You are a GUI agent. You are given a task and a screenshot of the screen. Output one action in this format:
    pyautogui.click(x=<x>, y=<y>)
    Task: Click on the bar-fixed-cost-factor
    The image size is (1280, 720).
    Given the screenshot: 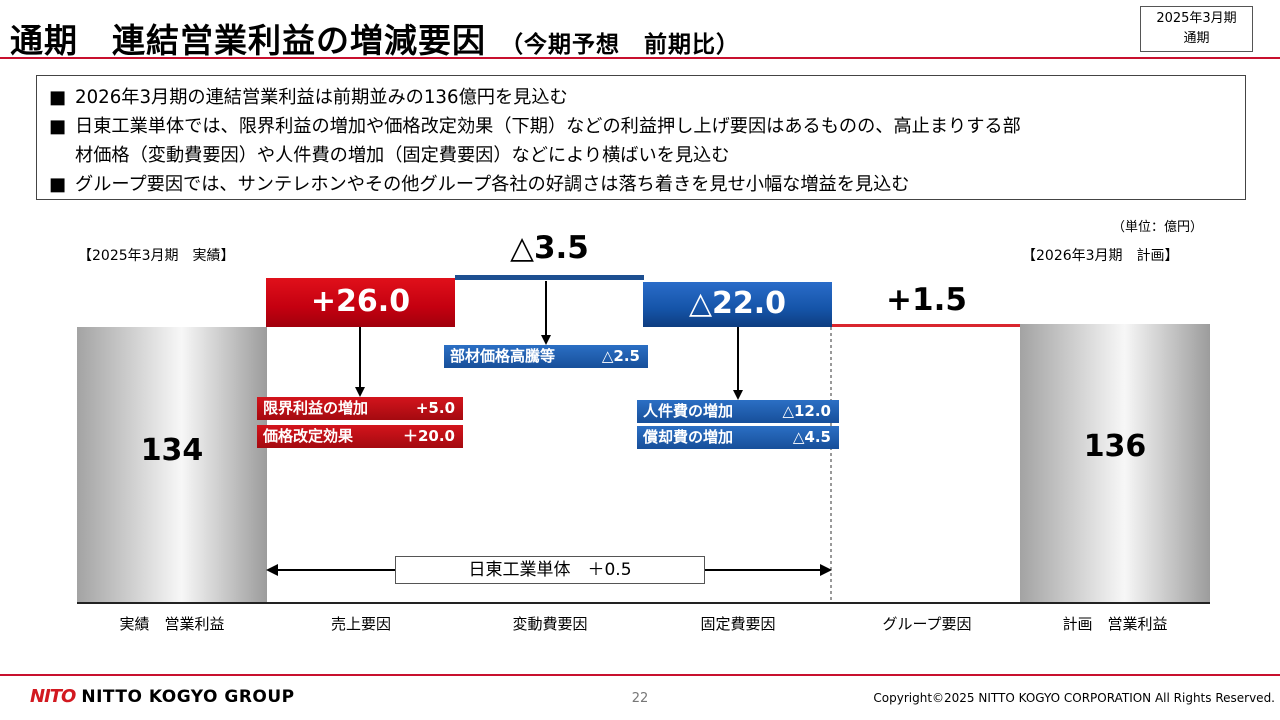 What is the action you would take?
    pyautogui.click(x=737, y=304)
    